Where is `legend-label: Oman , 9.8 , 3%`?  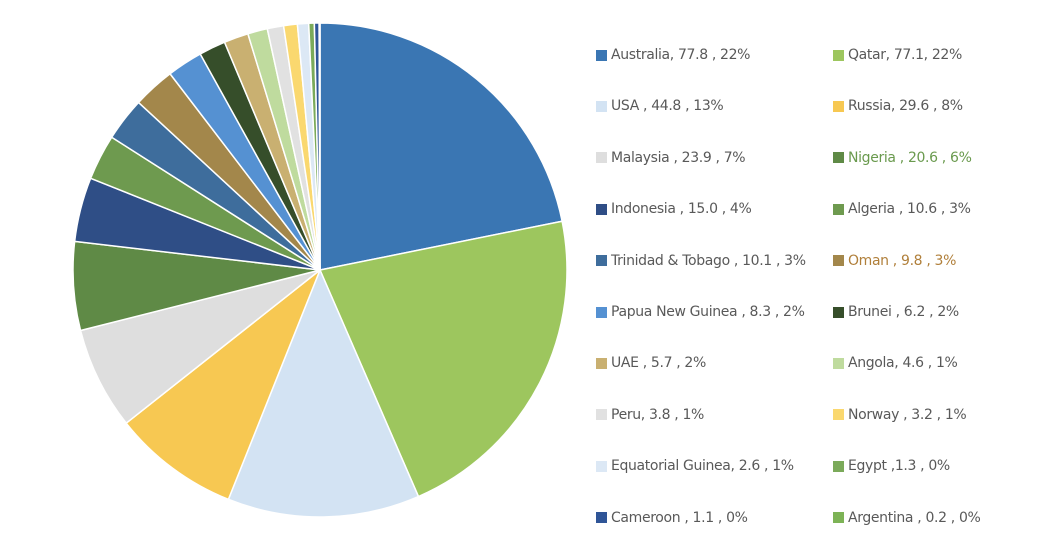 legend-label: Oman , 9.8 , 3% is located at coordinates (902, 260).